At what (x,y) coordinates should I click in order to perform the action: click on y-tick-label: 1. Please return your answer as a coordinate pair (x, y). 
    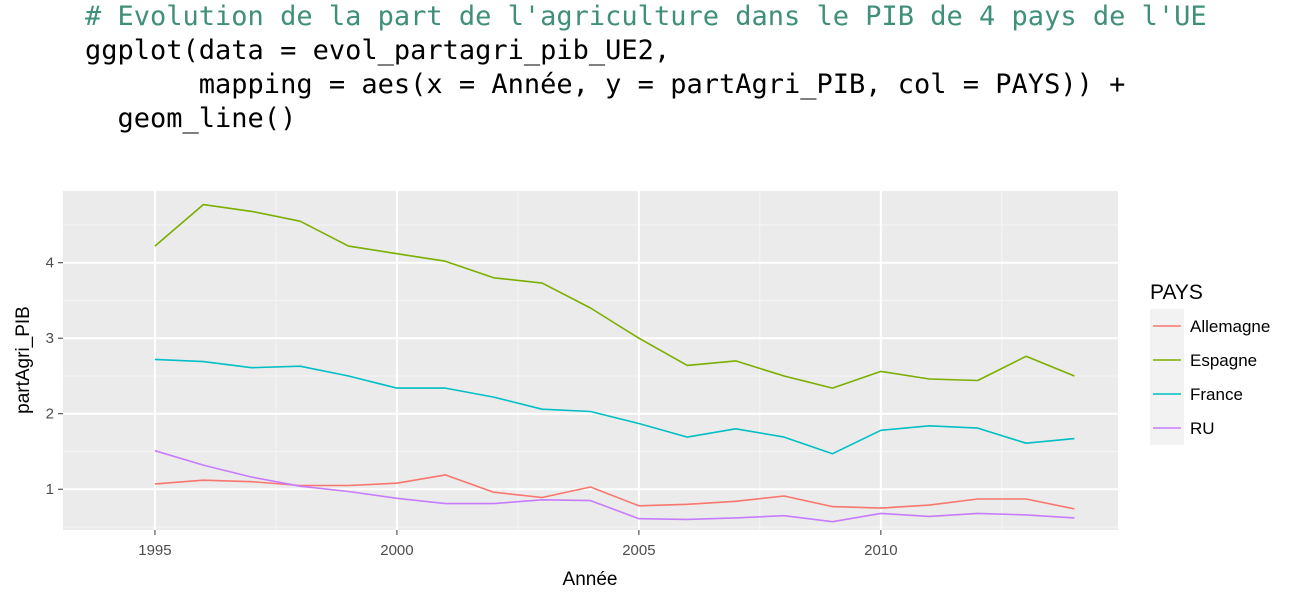
    Looking at the image, I should click on (50, 489).